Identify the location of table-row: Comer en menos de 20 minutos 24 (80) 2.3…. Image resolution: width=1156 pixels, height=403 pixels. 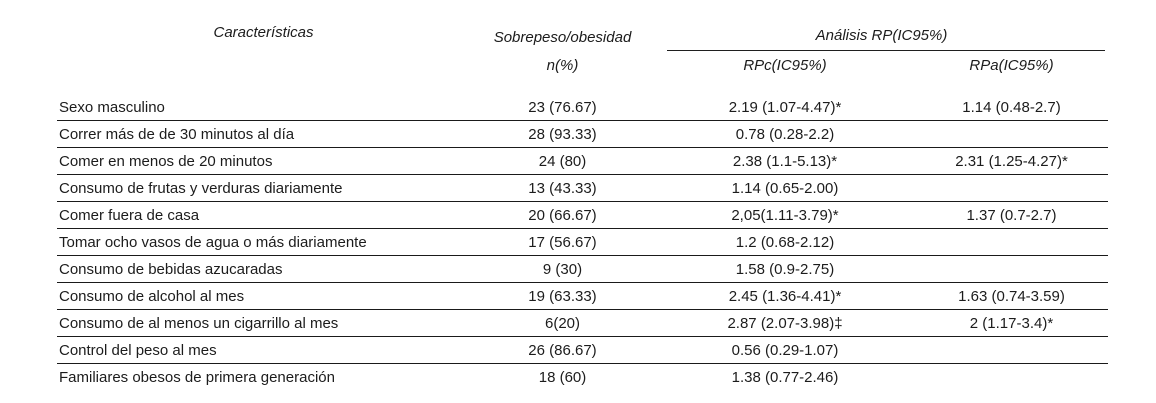
(582, 161).